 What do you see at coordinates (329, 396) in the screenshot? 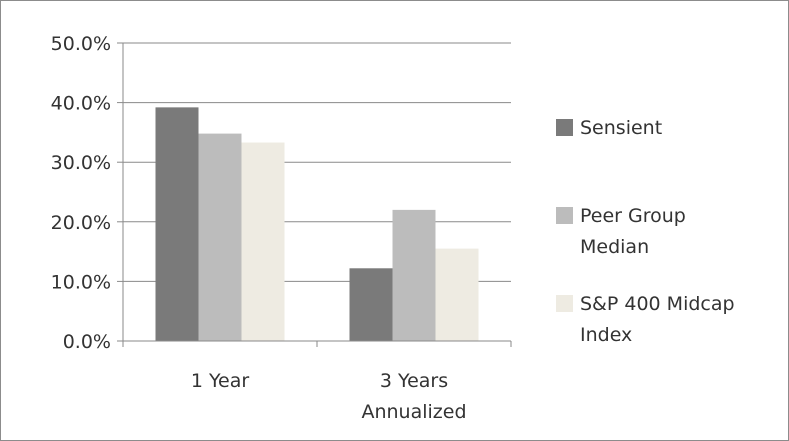
I see `x-axis-labels: 1 Year 3 Years Annualized` at bounding box center [329, 396].